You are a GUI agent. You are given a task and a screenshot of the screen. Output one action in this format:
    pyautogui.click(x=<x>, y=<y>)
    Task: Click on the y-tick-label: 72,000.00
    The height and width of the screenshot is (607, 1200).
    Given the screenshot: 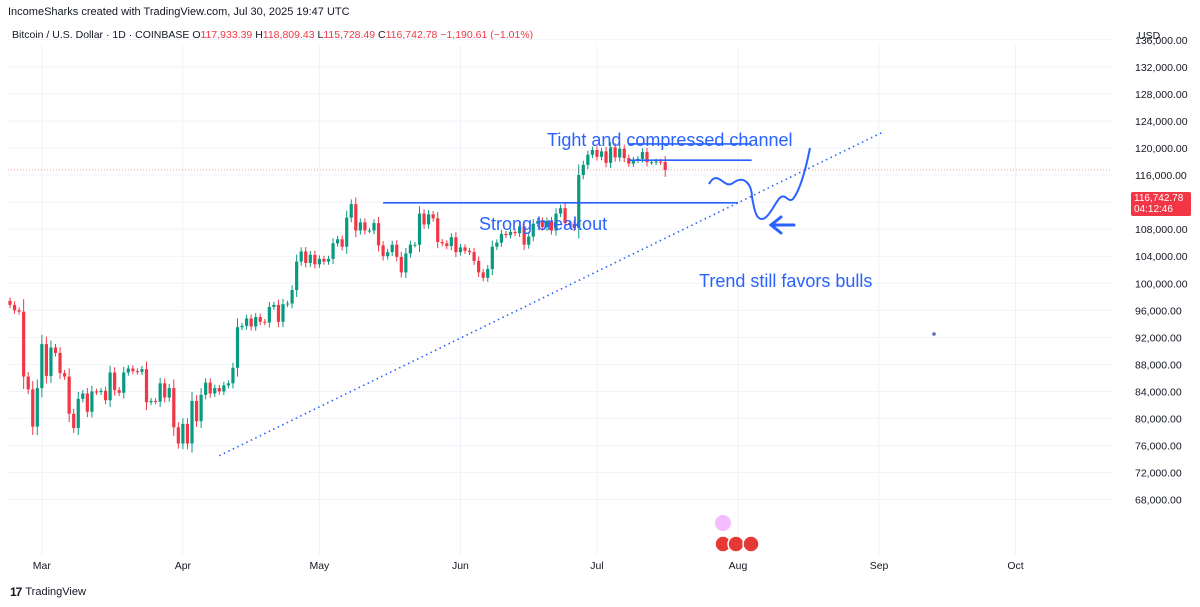 What is the action you would take?
    pyautogui.click(x=1158, y=474)
    